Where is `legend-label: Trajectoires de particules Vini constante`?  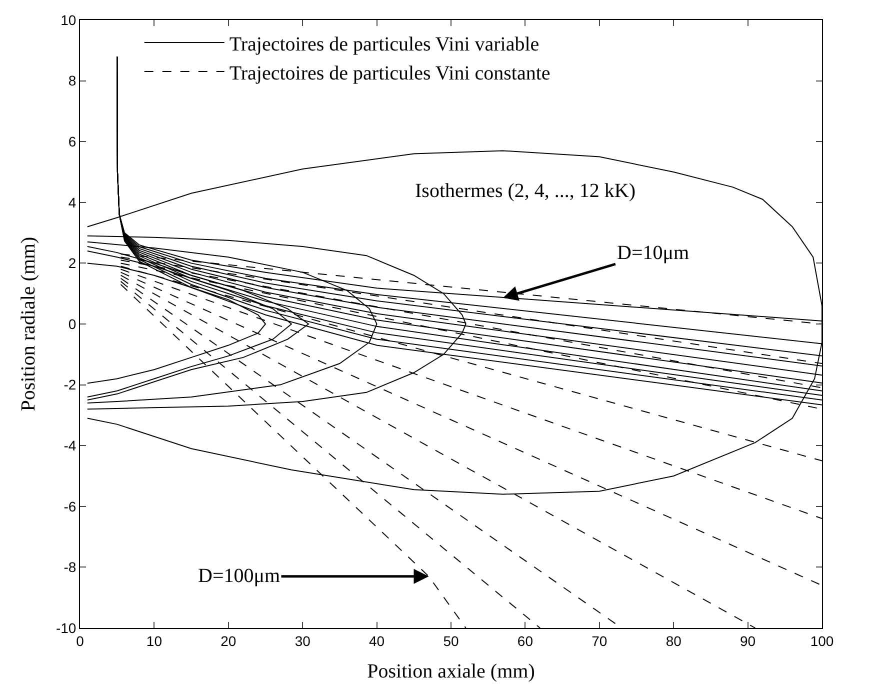
legend-label: Trajectoires de particules Vini constante is located at coordinates (389, 73).